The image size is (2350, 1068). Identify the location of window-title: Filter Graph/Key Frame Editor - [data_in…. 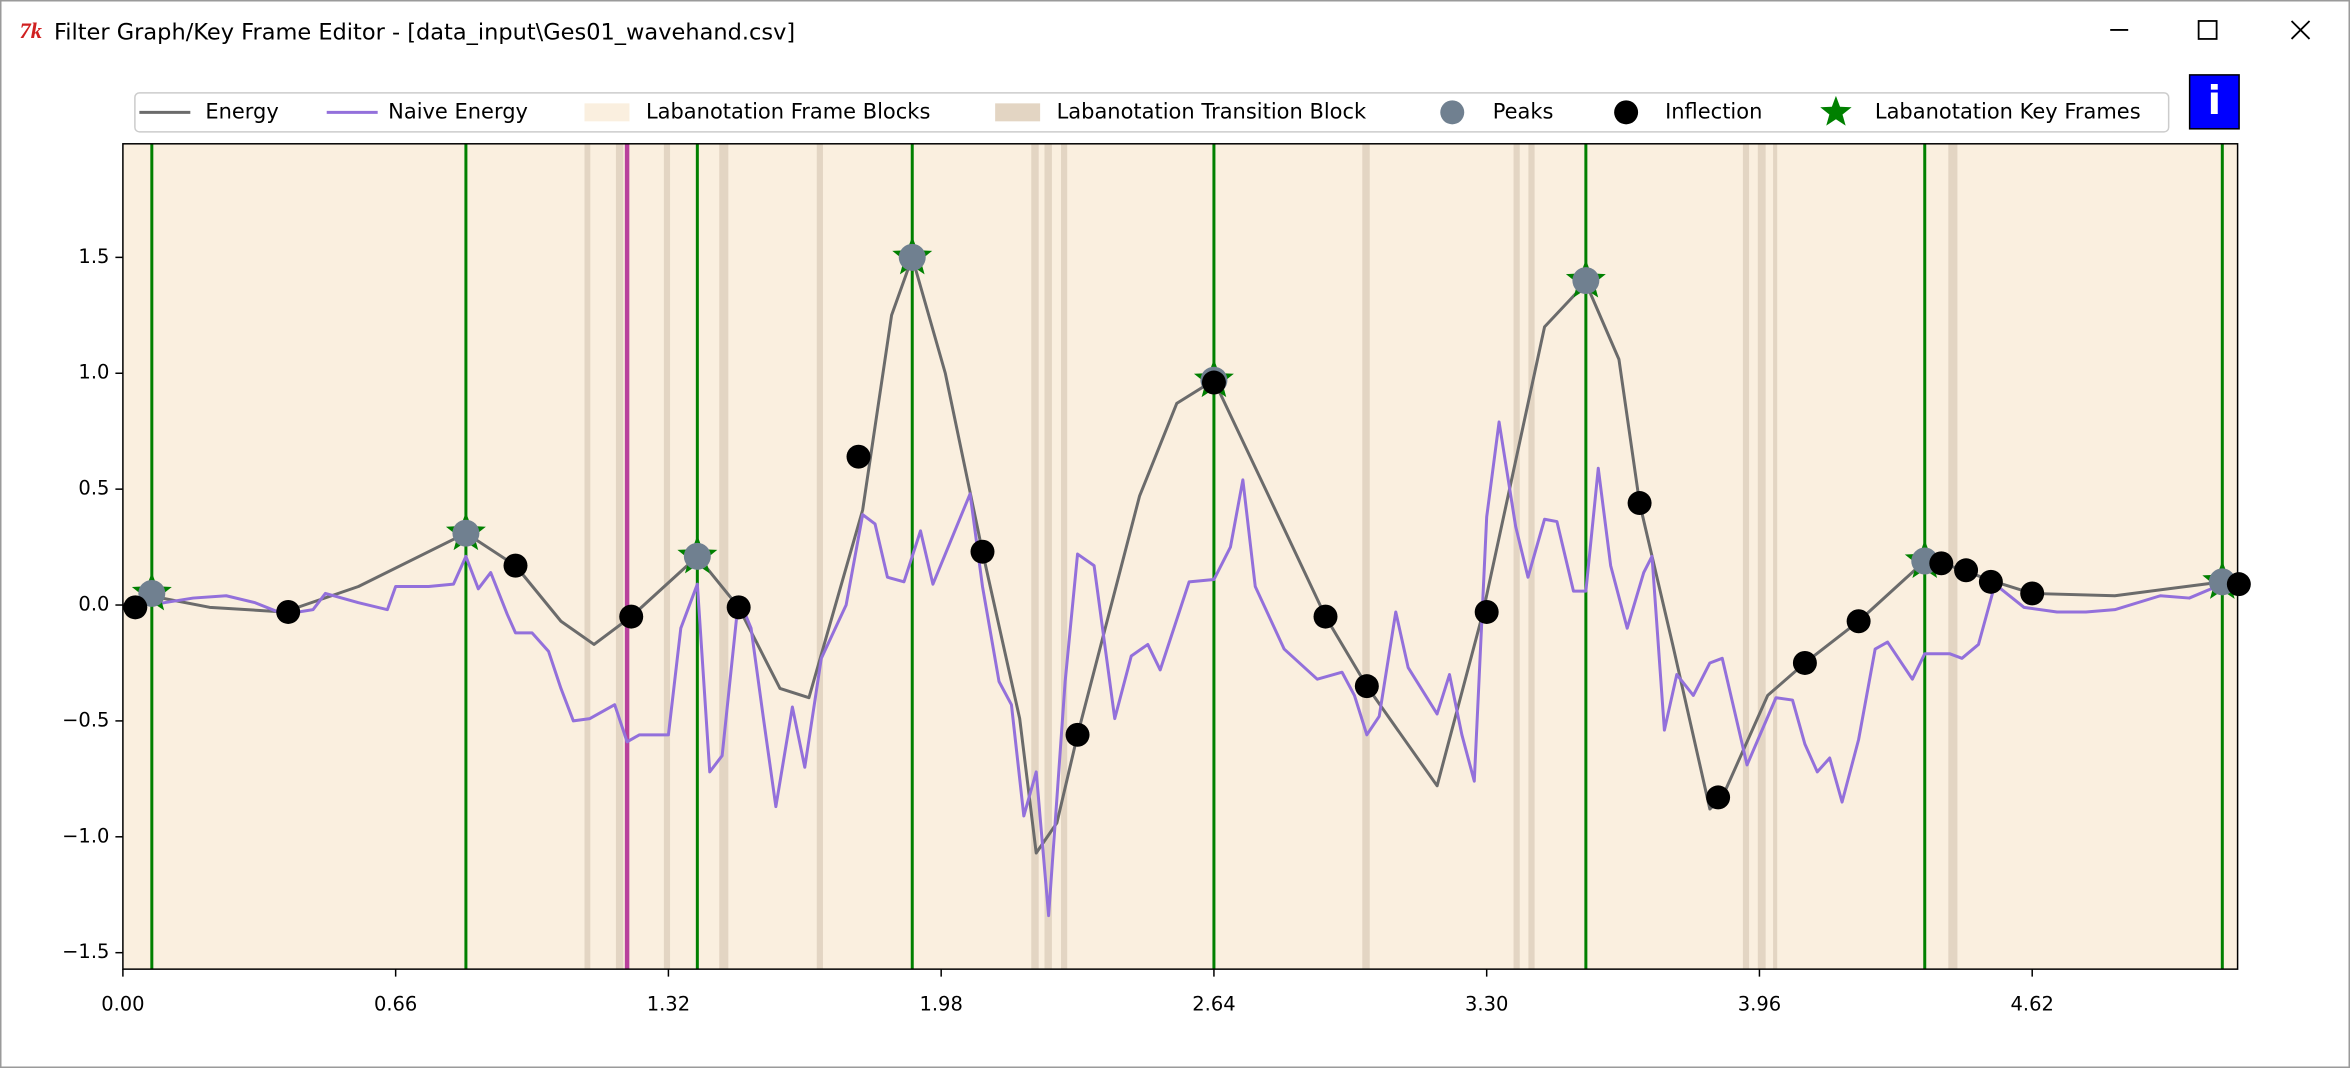
(424, 32).